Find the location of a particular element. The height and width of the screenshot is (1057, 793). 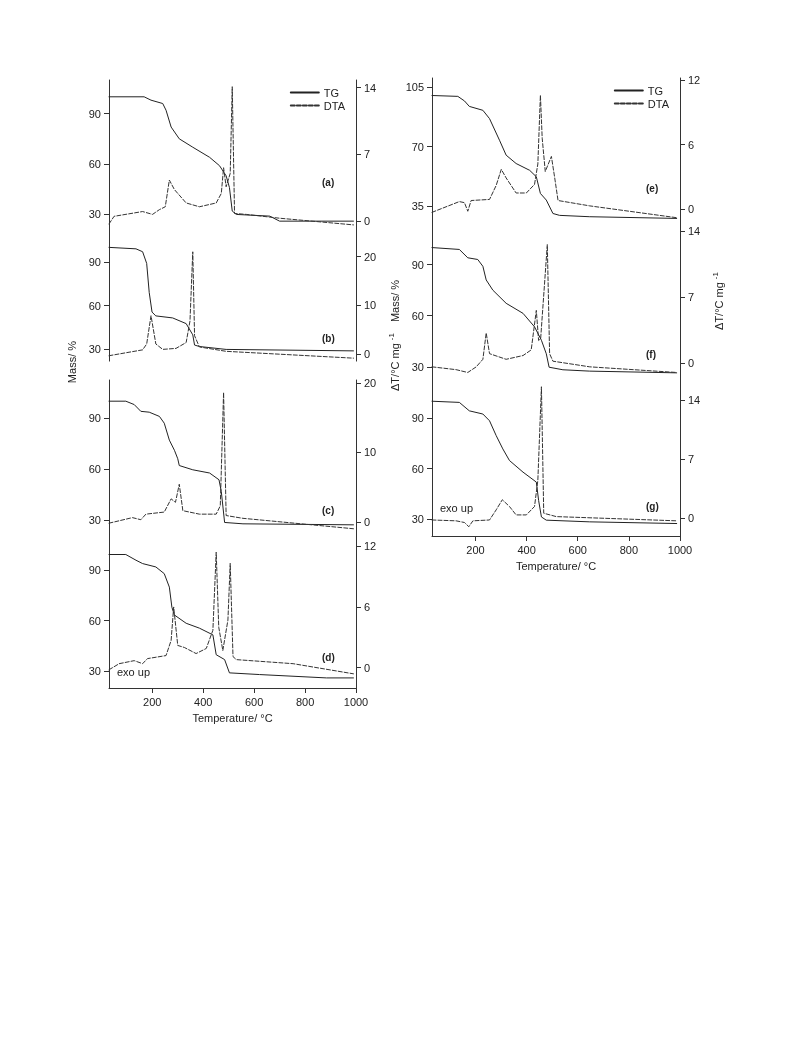

annotation: (e) is located at coordinates (652, 189).